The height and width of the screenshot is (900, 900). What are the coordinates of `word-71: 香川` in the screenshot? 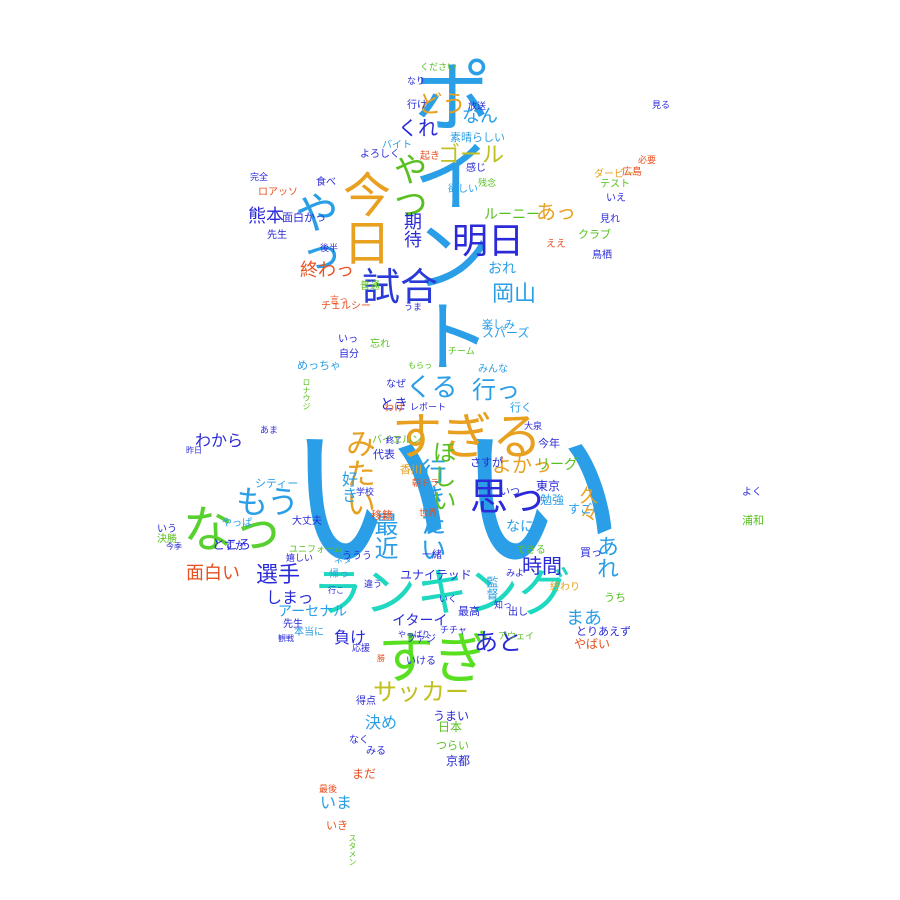 It's located at (411, 469).